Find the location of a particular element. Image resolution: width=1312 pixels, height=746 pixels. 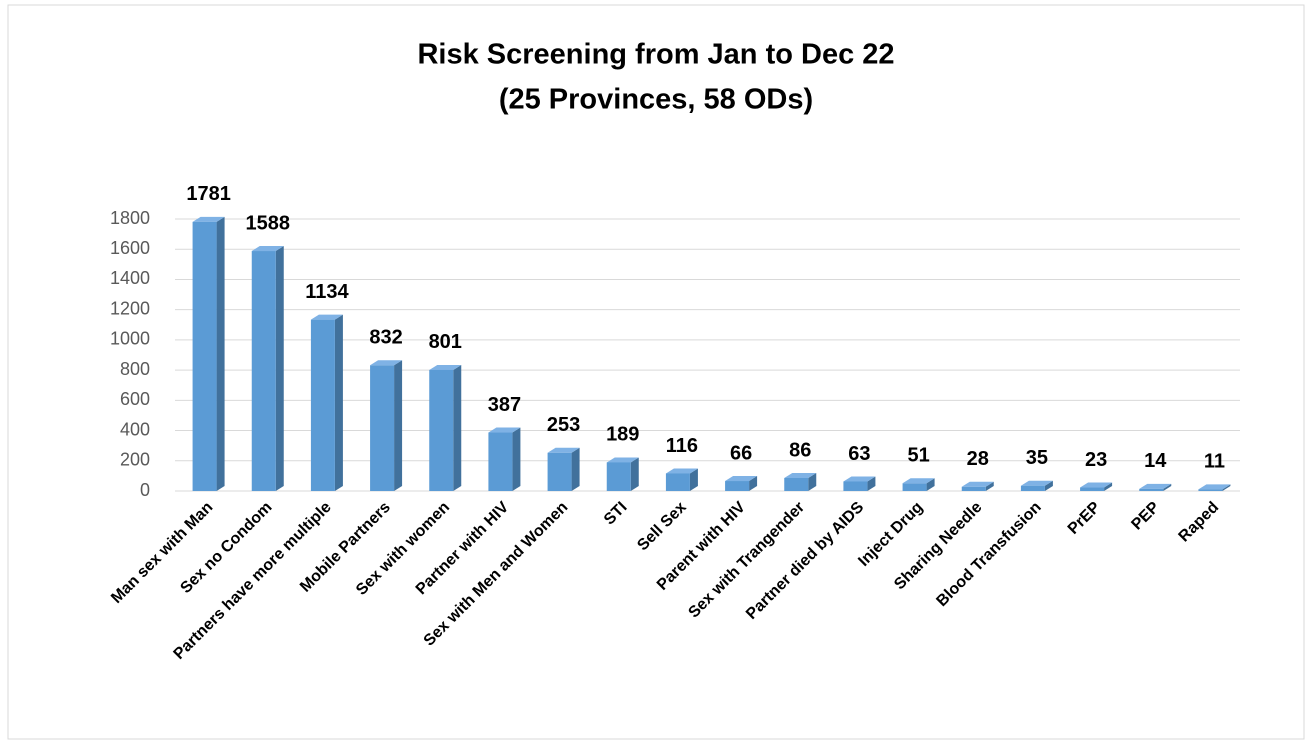

chart-subtitle: (25 Provinces, 58 ODs) is located at coordinates (656, 100).